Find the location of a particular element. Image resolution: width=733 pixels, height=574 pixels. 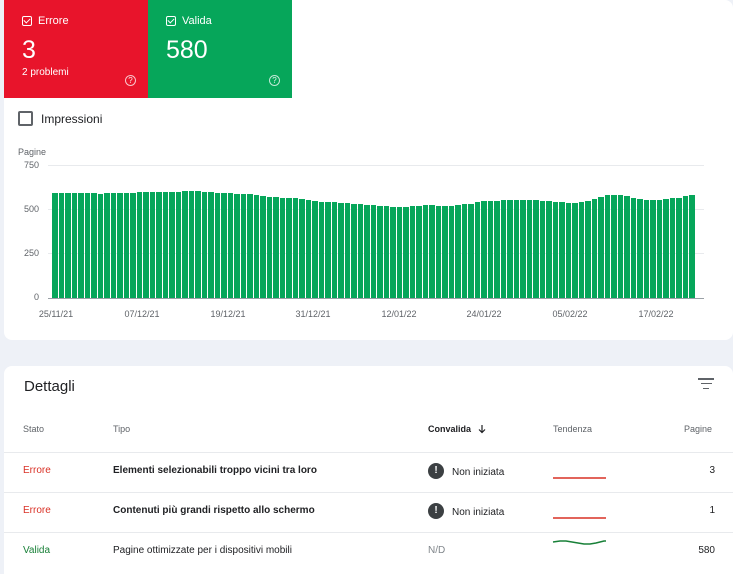

error-tile: Errore 3 2 problemi ? is located at coordinates (76, 49).